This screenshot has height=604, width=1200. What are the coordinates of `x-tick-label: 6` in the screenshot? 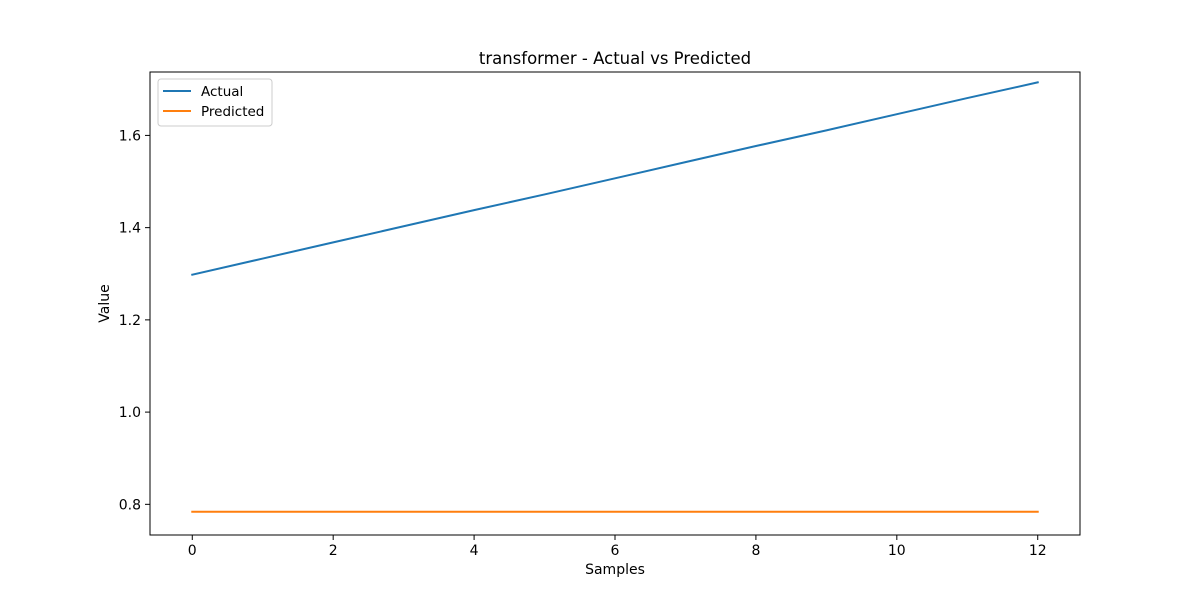 It's located at (615, 551).